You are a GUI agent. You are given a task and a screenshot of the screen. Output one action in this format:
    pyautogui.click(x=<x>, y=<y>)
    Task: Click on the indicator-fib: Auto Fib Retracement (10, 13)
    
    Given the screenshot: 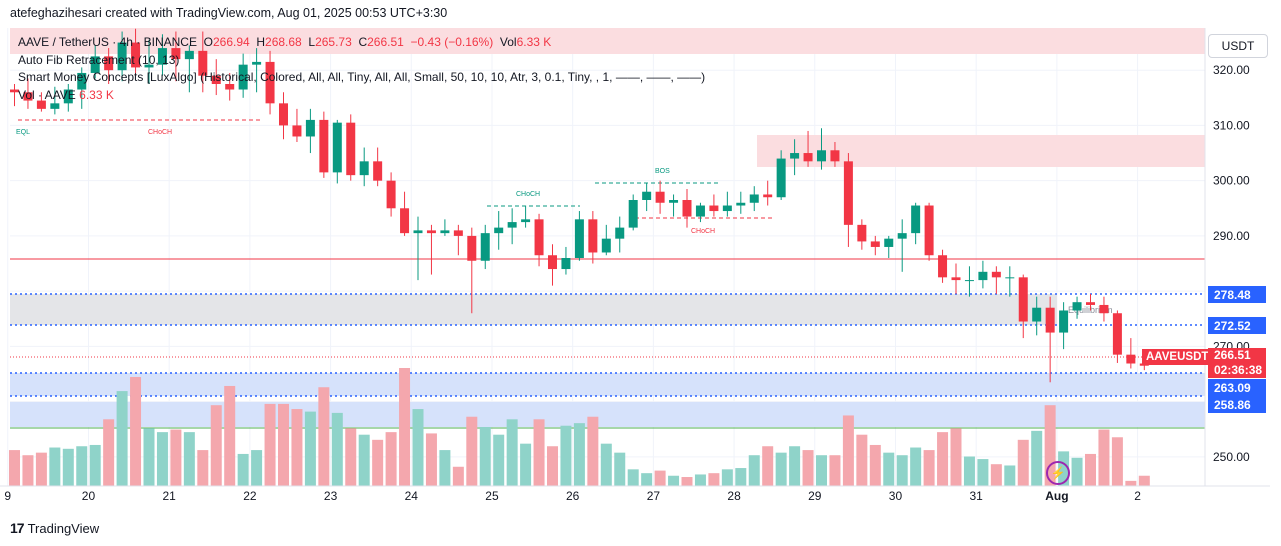 What is the action you would take?
    pyautogui.click(x=99, y=59)
    